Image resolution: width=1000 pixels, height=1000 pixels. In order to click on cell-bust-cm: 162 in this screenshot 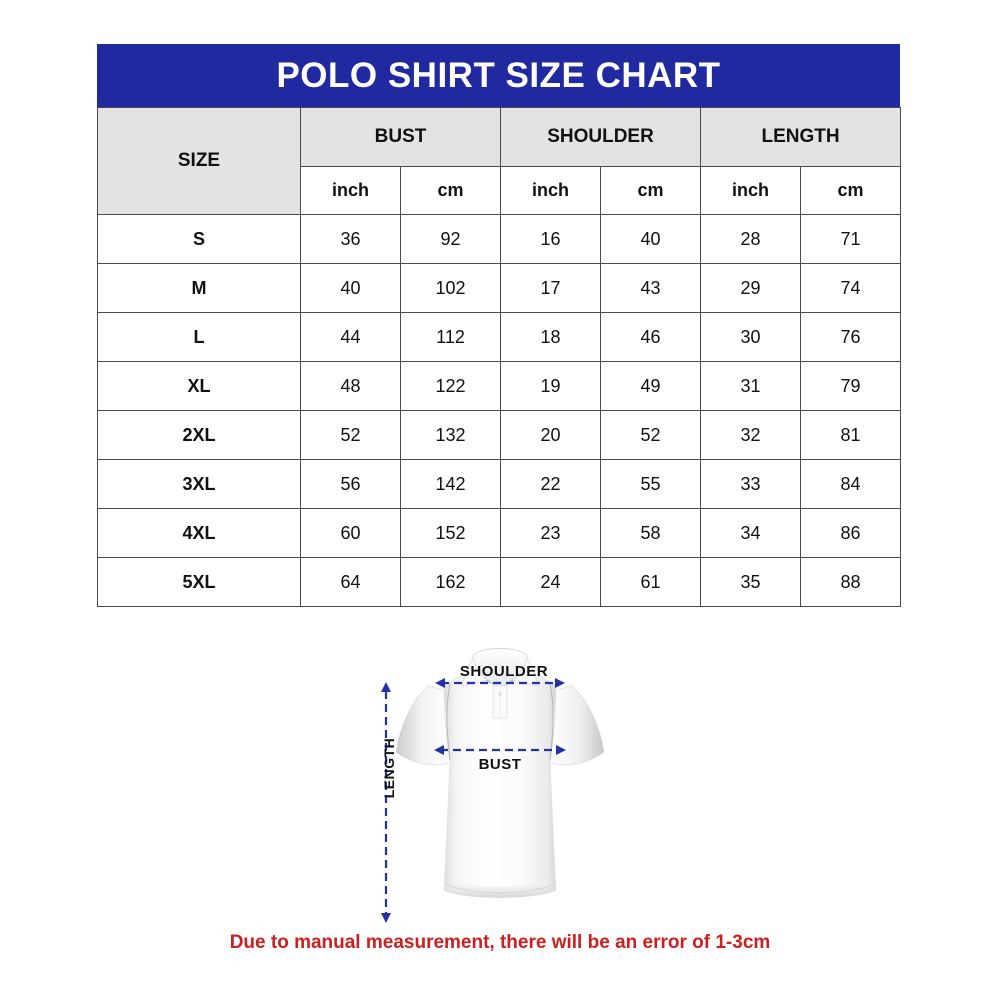, I will do `click(450, 582)`.